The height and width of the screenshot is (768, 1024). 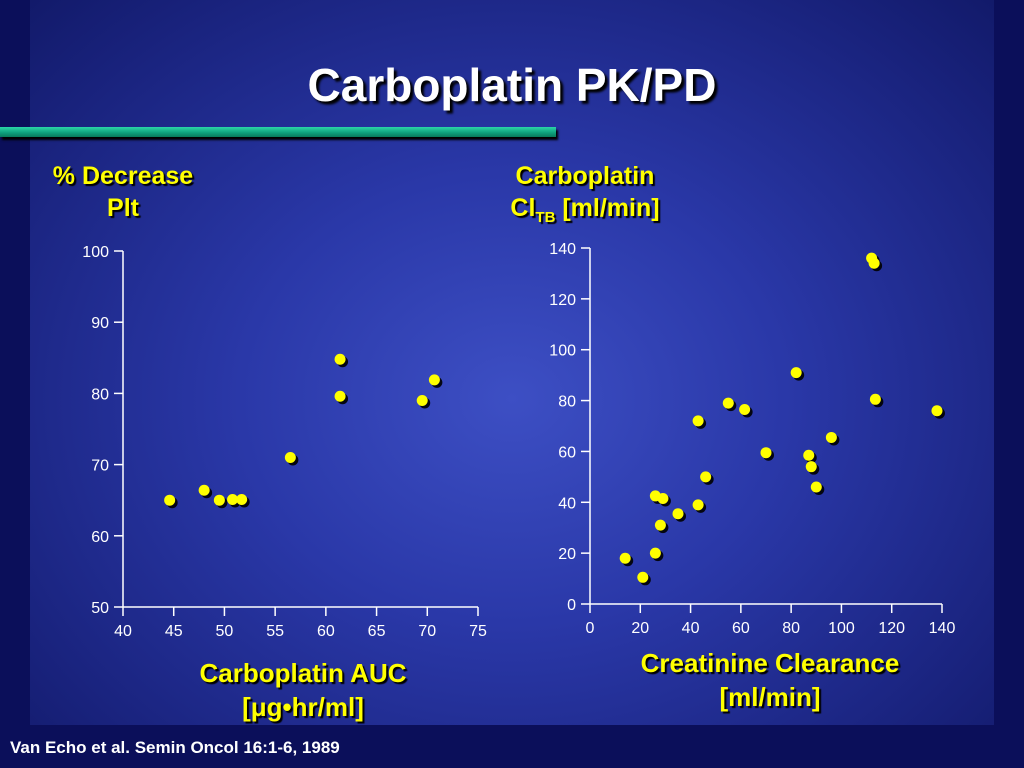 What do you see at coordinates (942, 628) in the screenshot?
I see `x-tick-label: 140` at bounding box center [942, 628].